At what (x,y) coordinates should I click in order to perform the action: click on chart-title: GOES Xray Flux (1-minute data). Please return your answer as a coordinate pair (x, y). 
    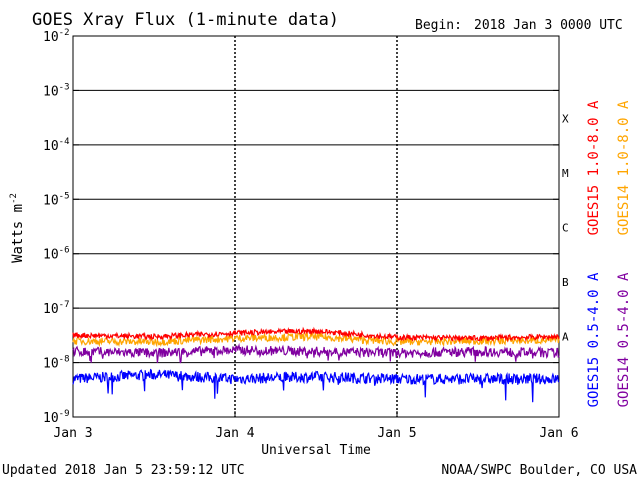
    Looking at the image, I should click on (185, 20).